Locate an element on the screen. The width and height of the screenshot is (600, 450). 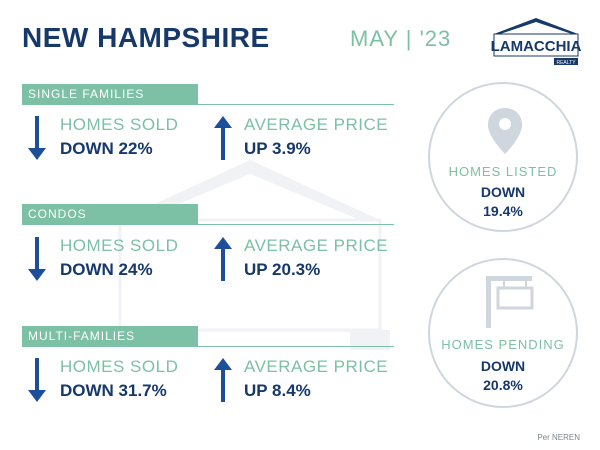
homes-sold-stat: HOMES SOLD DOWN 31.7% is located at coordinates (119, 379).